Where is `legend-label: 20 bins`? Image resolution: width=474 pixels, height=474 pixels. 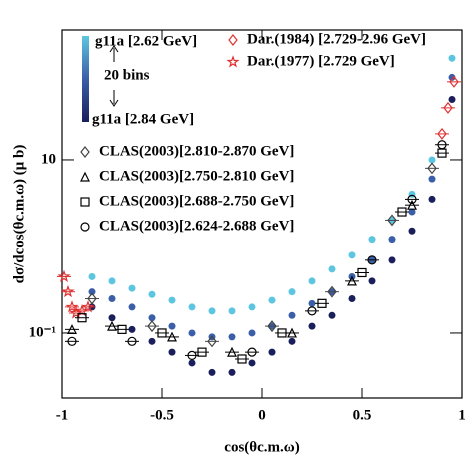 legend-label: 20 bins is located at coordinates (127, 75).